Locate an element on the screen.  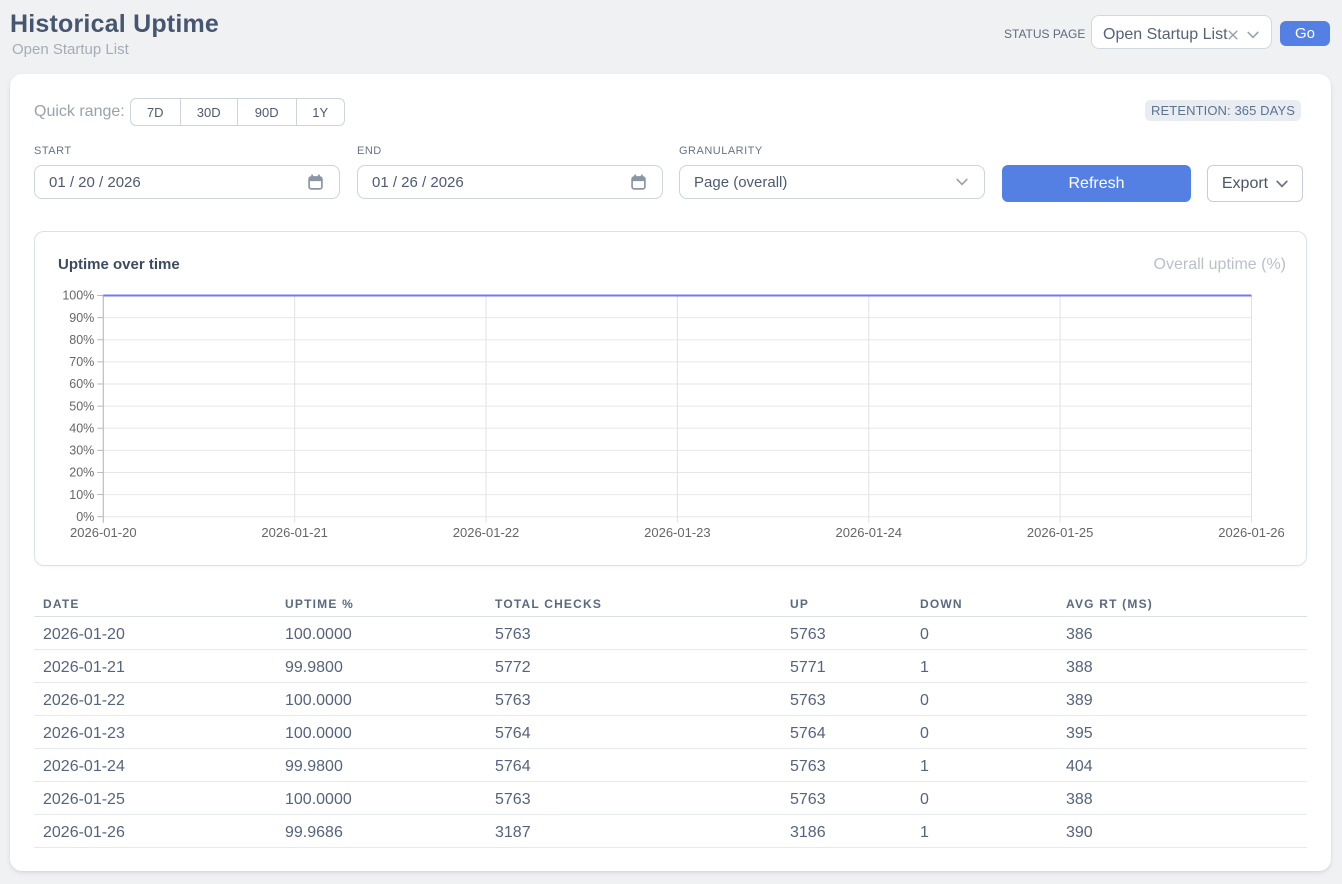
svg-text: 2026-01-21 is located at coordinates (294, 532).